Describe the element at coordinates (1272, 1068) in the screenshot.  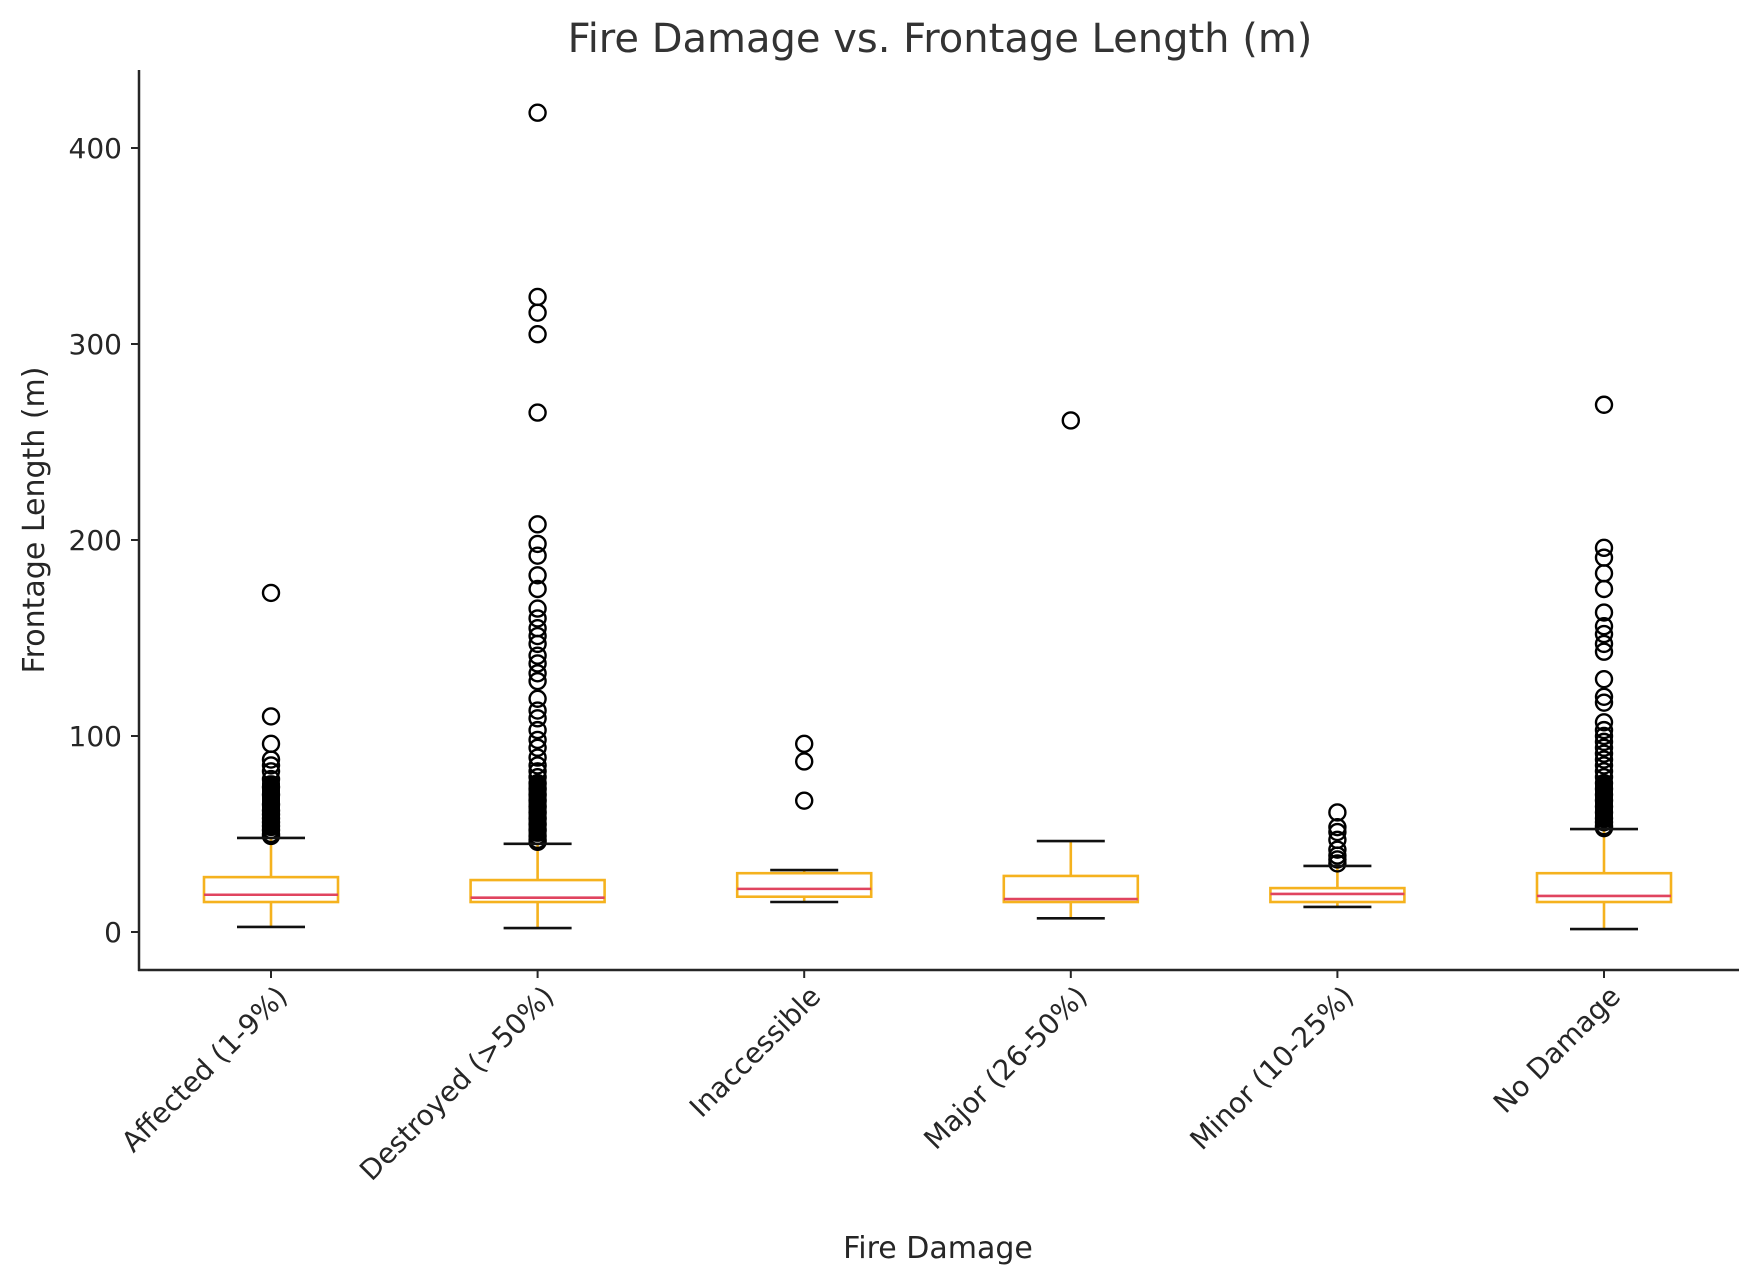
I see `x-tick-label: Minor (10-25%)` at that location.